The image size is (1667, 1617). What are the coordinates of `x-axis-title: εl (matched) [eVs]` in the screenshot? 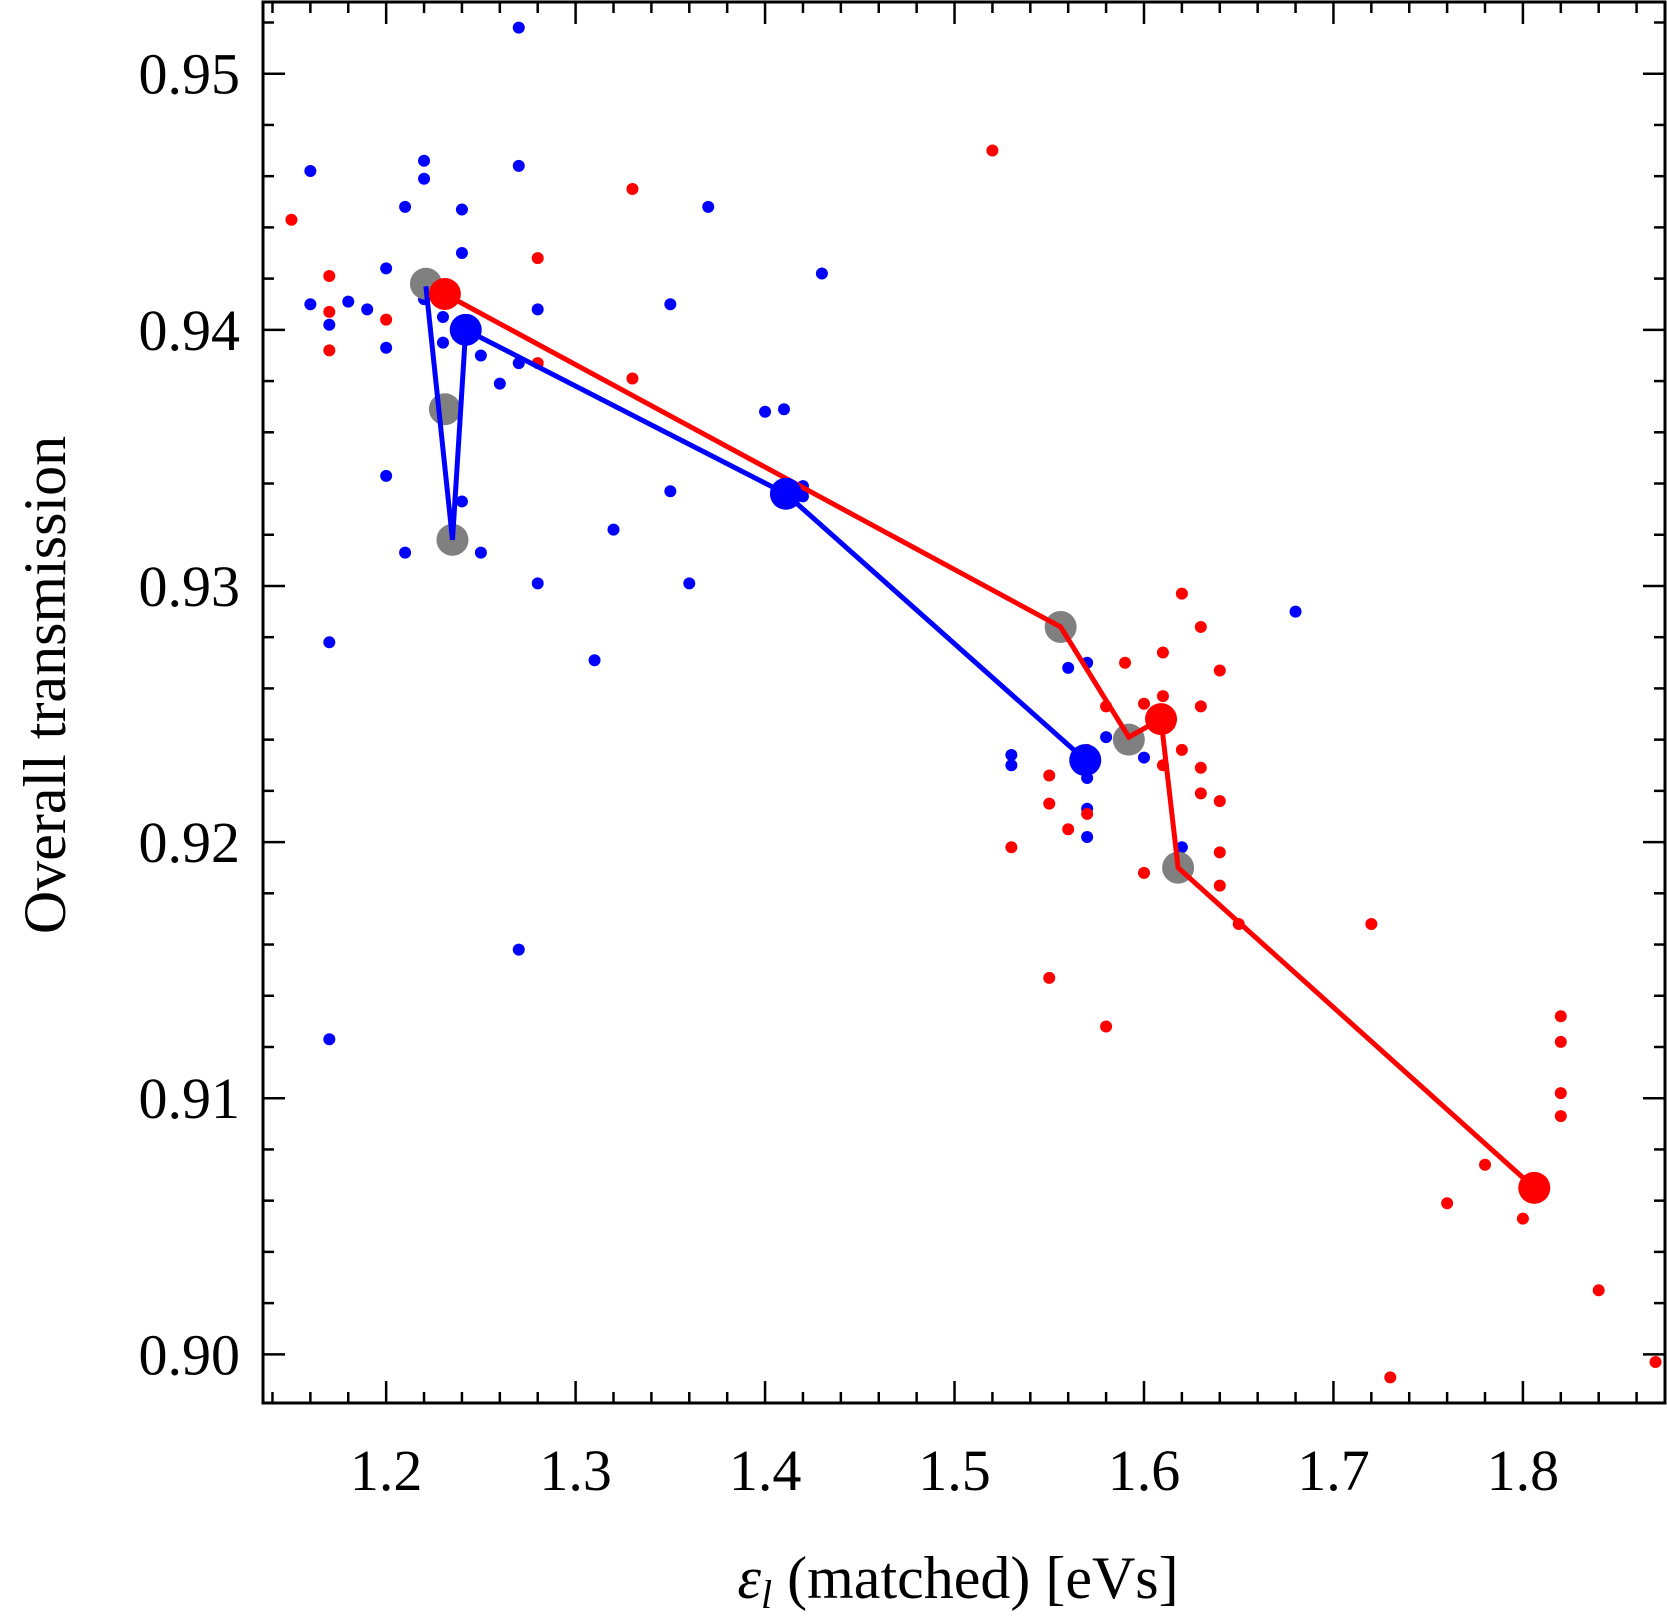 It's located at (957, 1581).